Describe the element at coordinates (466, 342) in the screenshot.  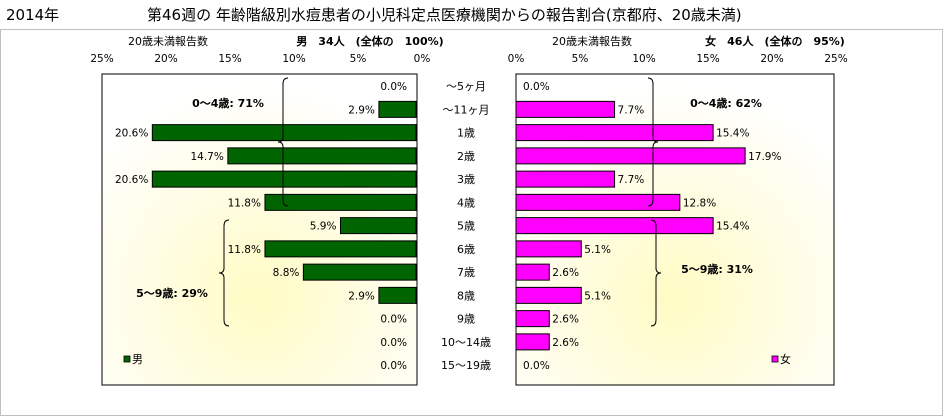
I see `category-label: 10～14歳` at that location.